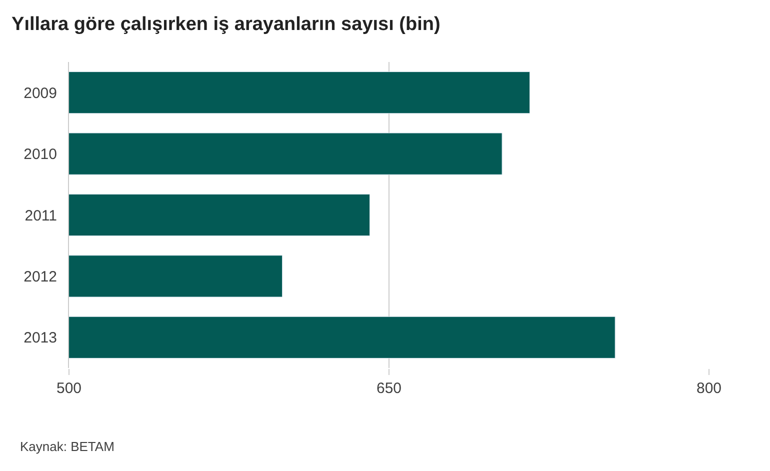  What do you see at coordinates (709, 388) in the screenshot?
I see `x-tick-label: 800` at bounding box center [709, 388].